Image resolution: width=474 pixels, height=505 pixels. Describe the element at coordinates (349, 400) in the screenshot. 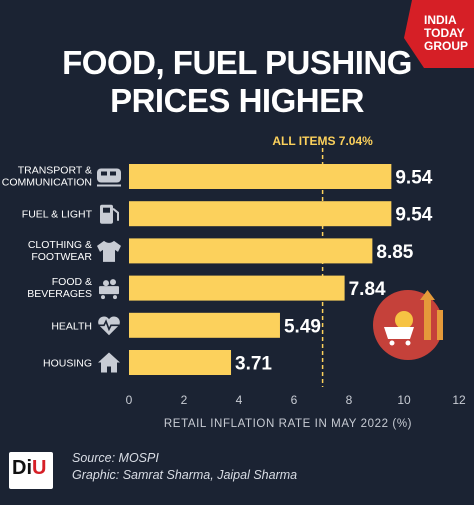

I see `x-tick-label: 8` at that location.